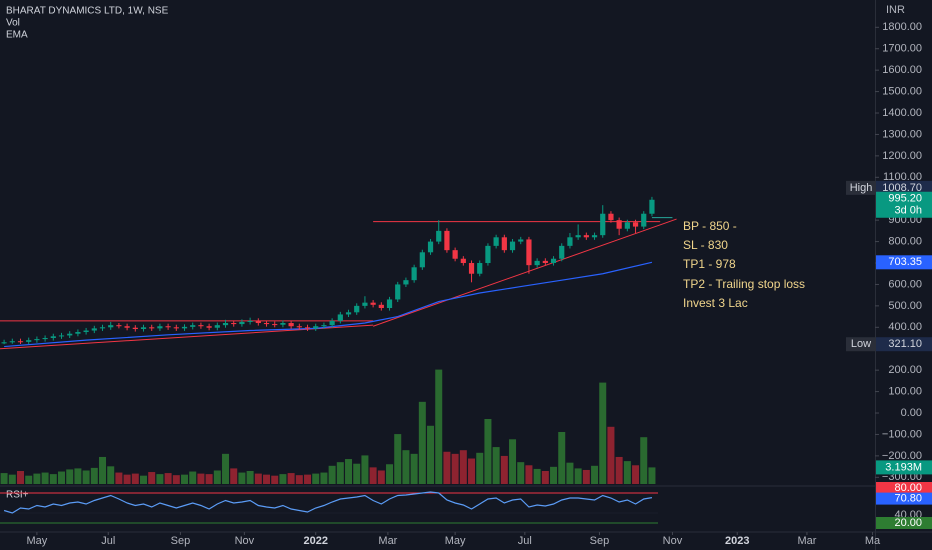 The height and width of the screenshot is (550, 932). I want to click on countdown: 3d 0h, so click(908, 211).